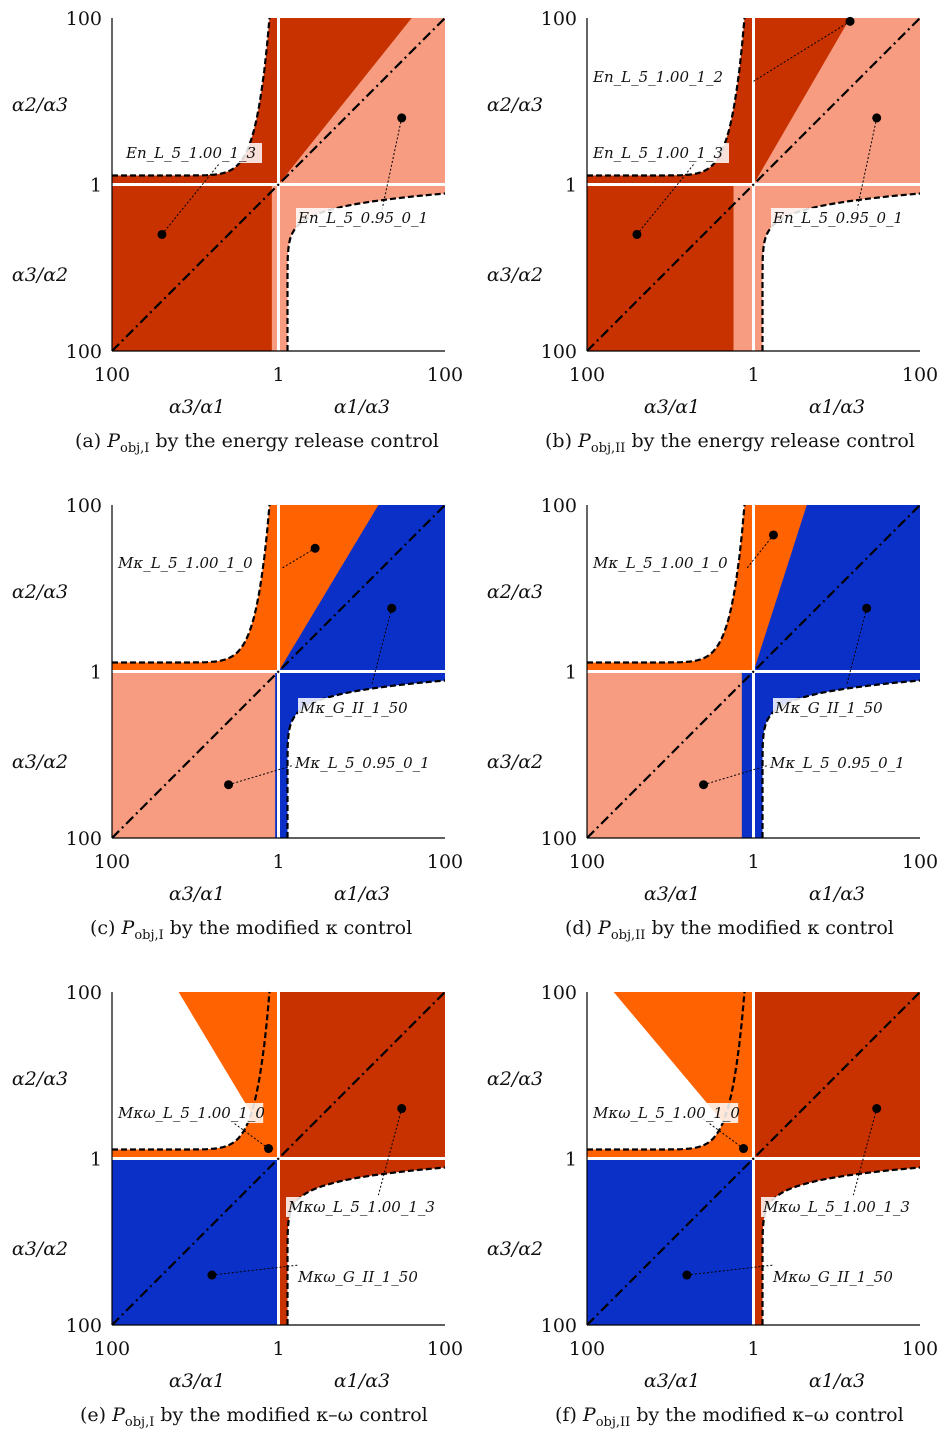  What do you see at coordinates (608, 448) in the screenshot?
I see `caption-sub: obj,II` at bounding box center [608, 448].